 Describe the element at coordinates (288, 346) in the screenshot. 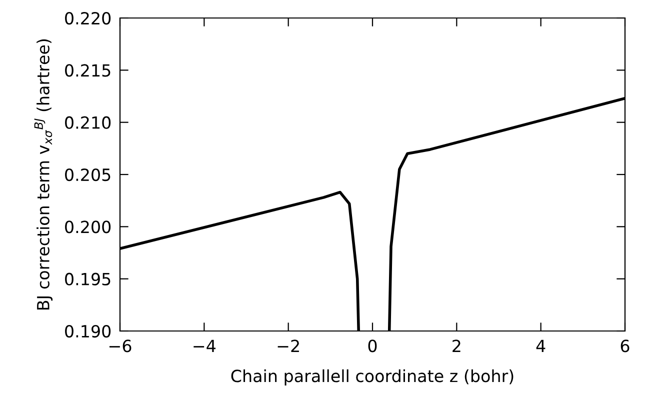

I see `x-tick-label: −2` at that location.